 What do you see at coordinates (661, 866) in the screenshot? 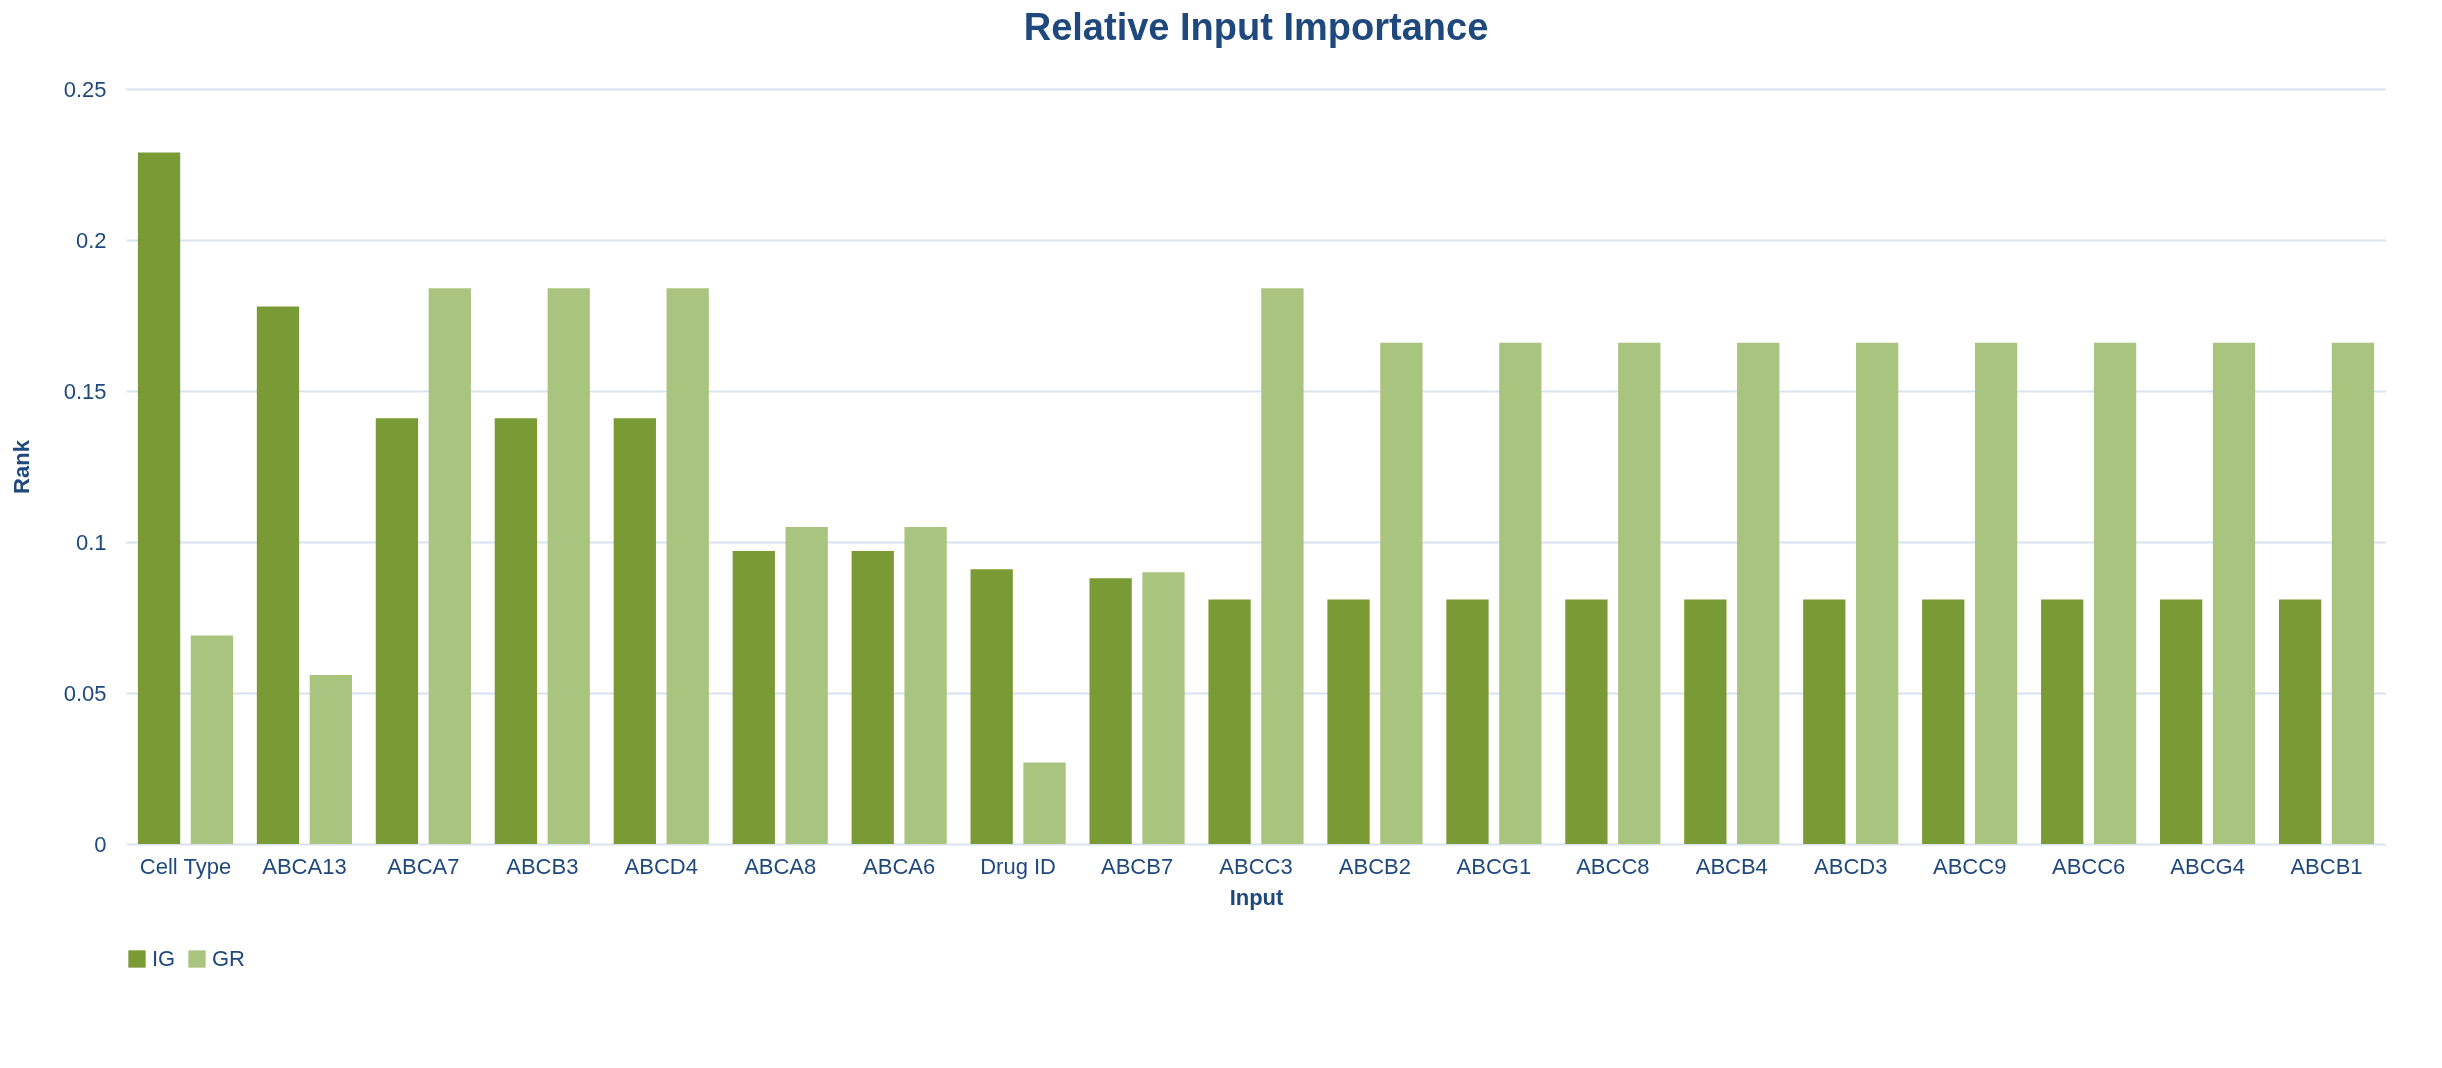
I see `x-tick-label: ABCD4` at bounding box center [661, 866].